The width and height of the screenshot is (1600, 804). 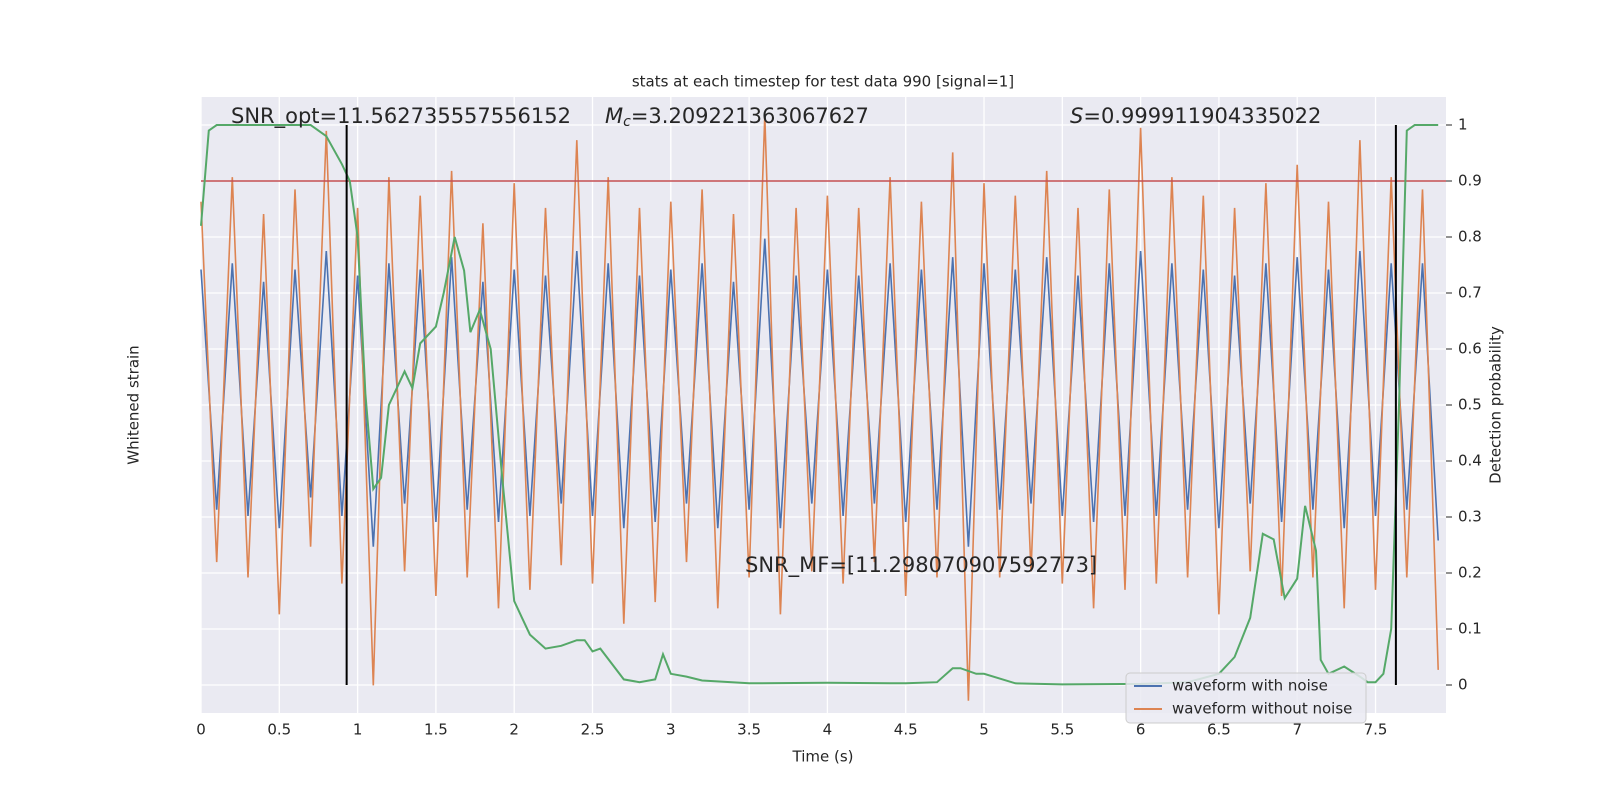 I want to click on x-tick-label: 7.5, so click(x=1376, y=730).